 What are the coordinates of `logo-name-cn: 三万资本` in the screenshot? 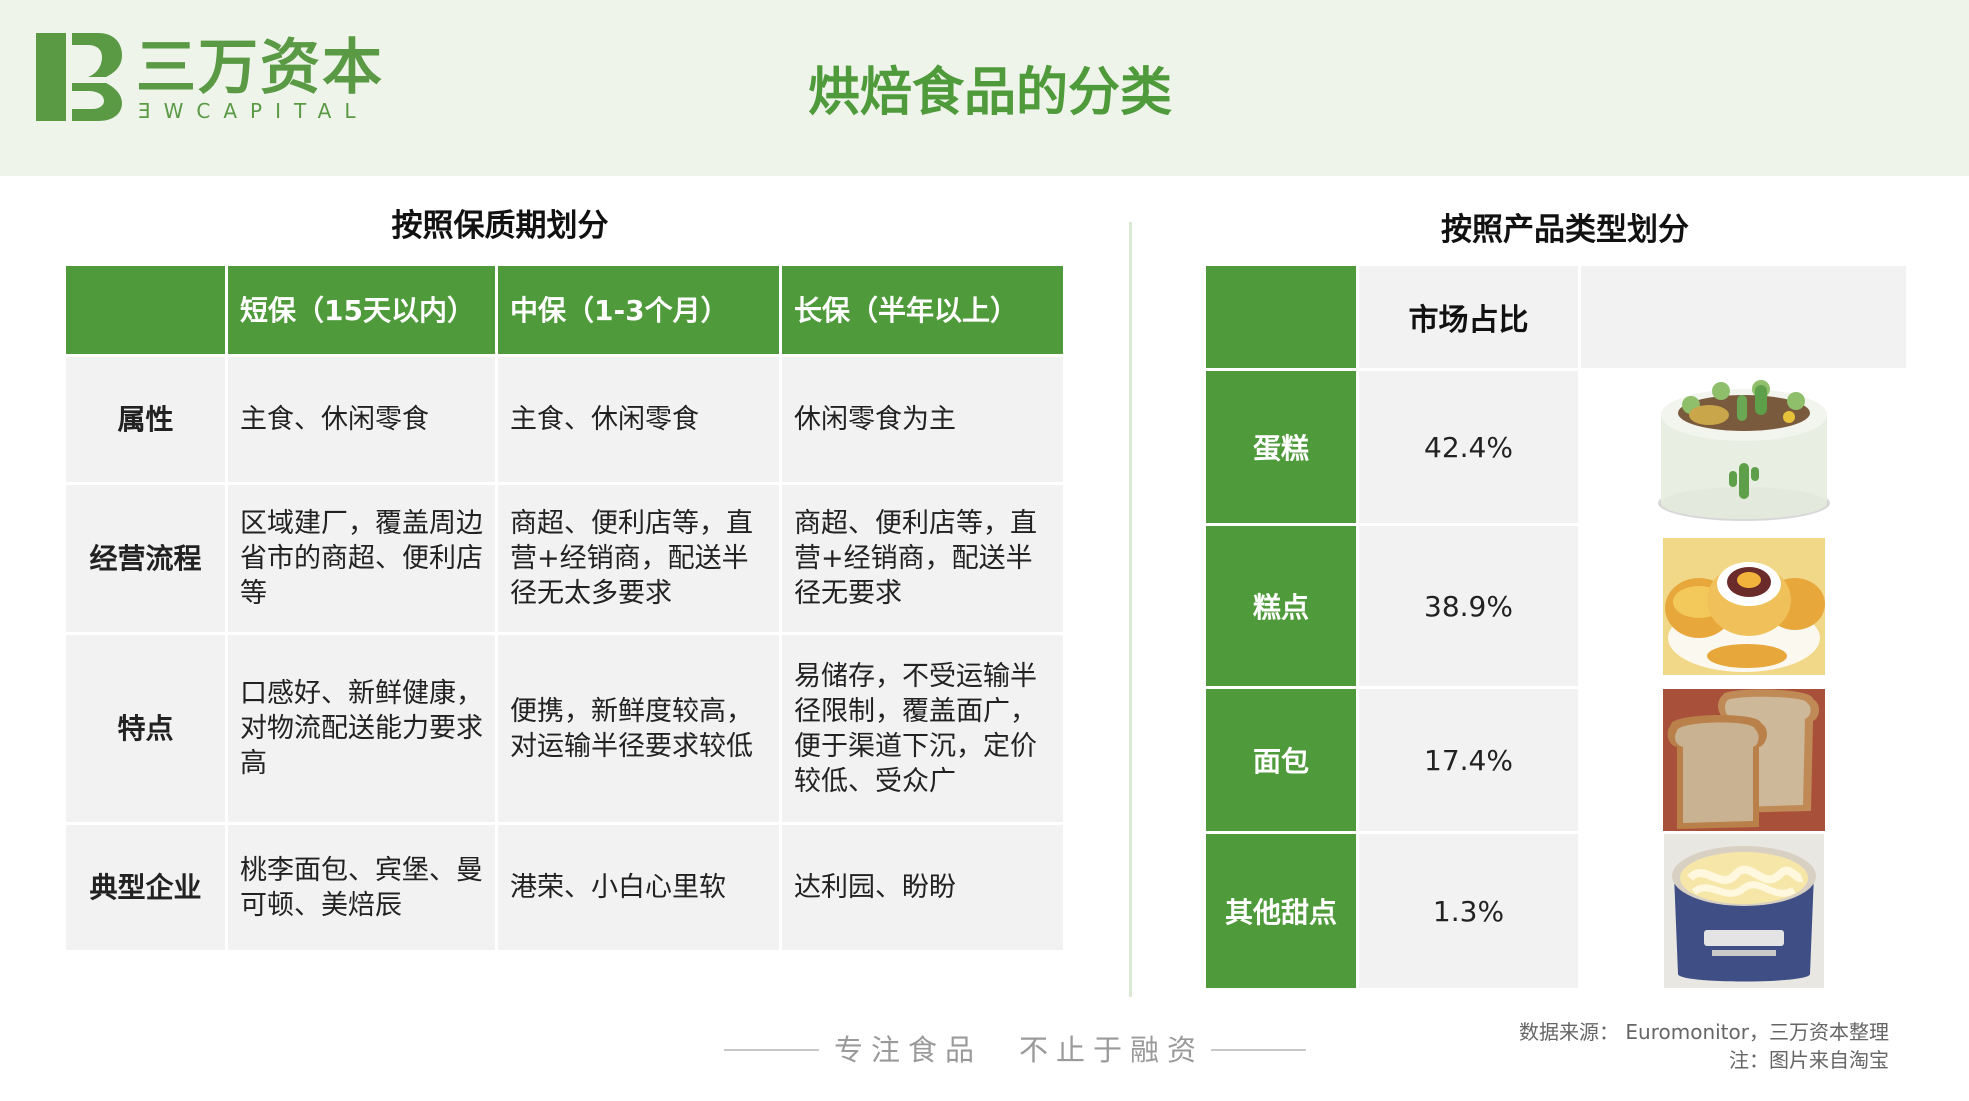 It's located at (260, 68).